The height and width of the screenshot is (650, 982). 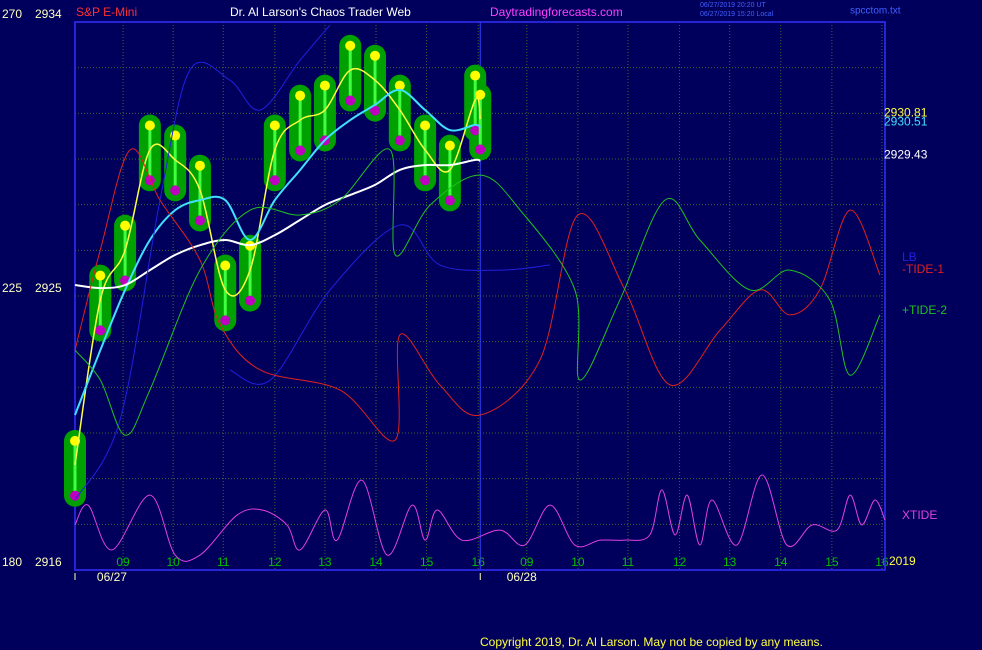 What do you see at coordinates (48, 288) in the screenshot?
I see `y-tick-label: 2925` at bounding box center [48, 288].